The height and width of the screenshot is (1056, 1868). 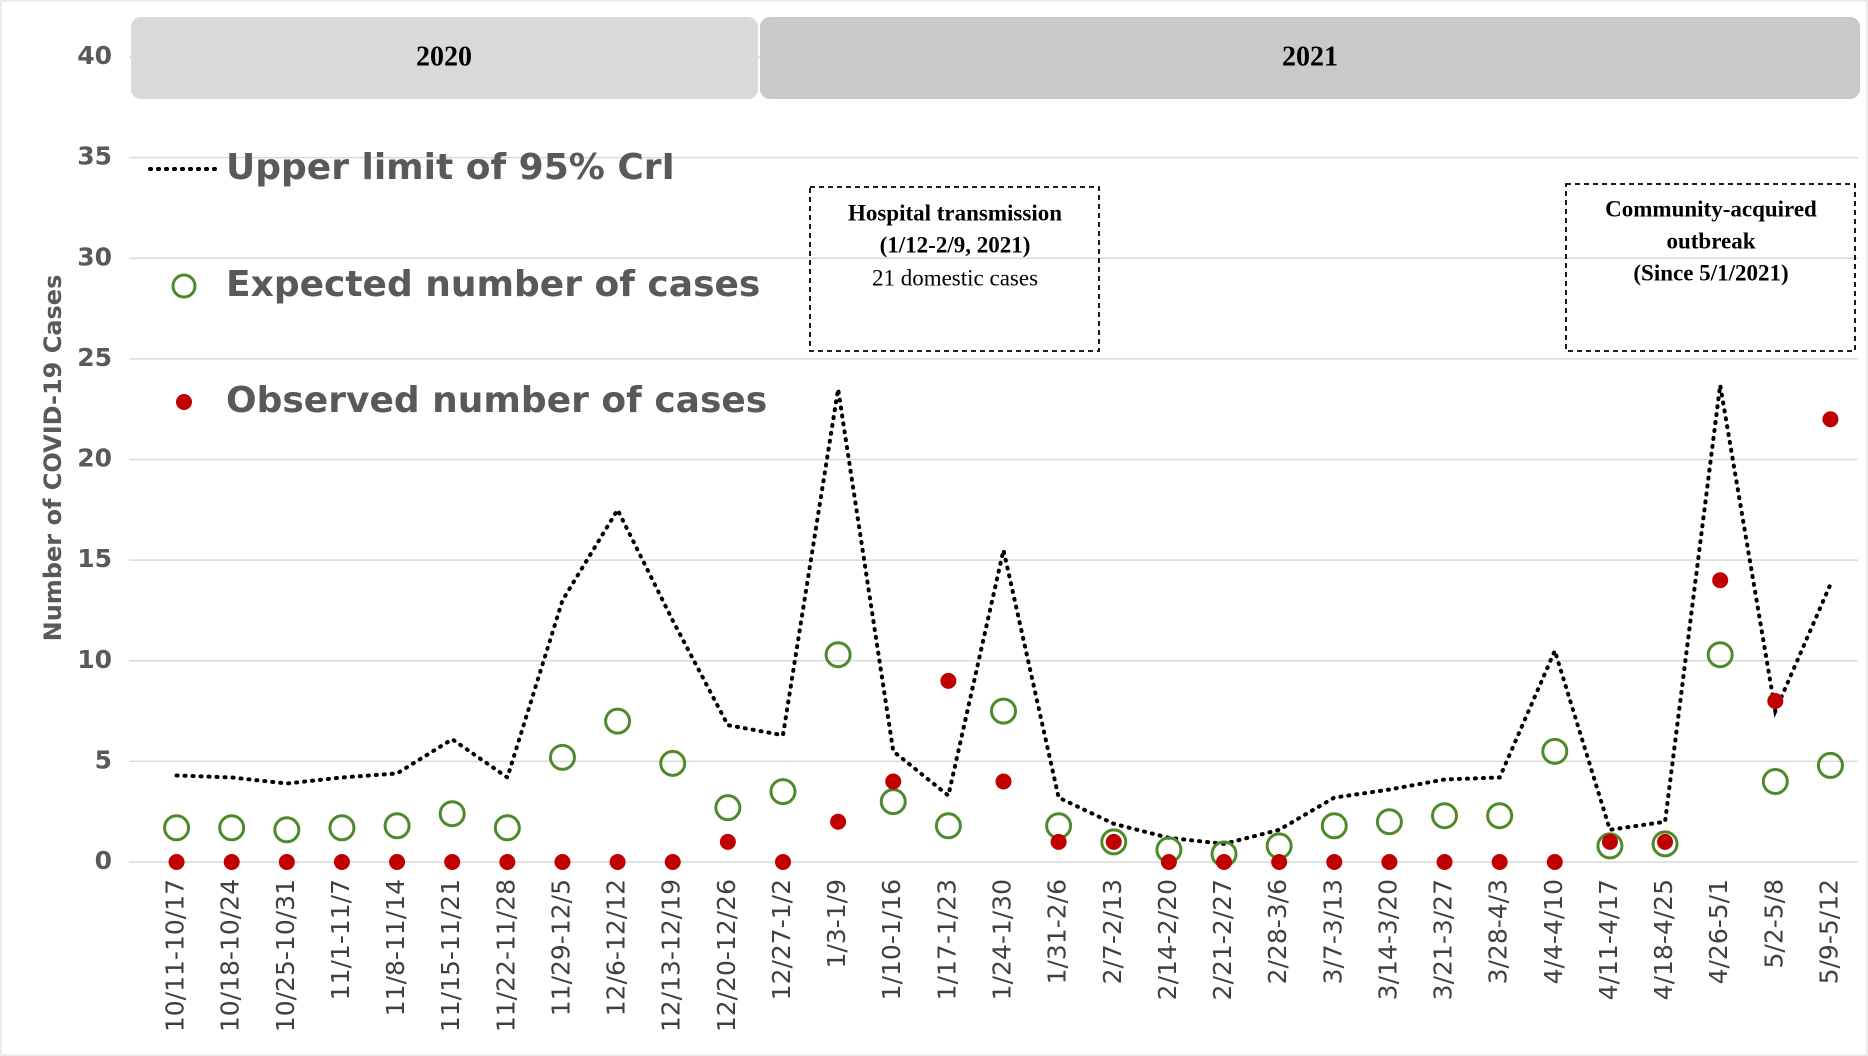 I want to click on x-tick-label: 1/3-1/9, so click(x=836, y=924).